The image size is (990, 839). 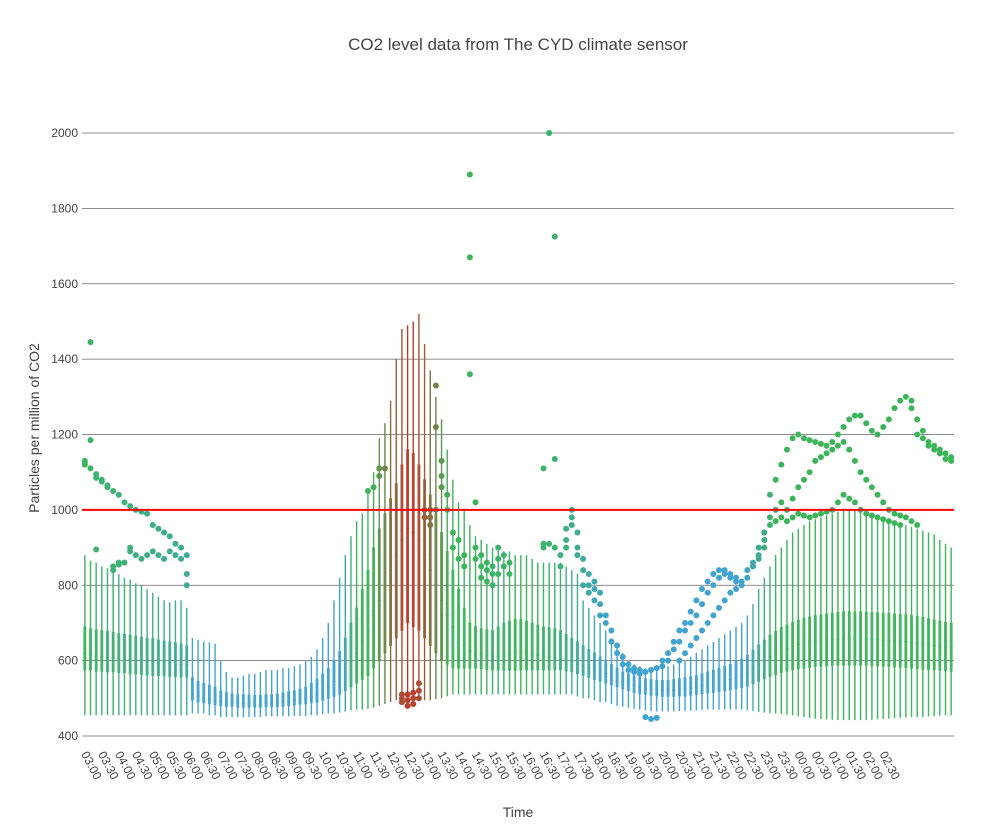 What do you see at coordinates (64, 510) in the screenshot?
I see `y-tick-label: 1000` at bounding box center [64, 510].